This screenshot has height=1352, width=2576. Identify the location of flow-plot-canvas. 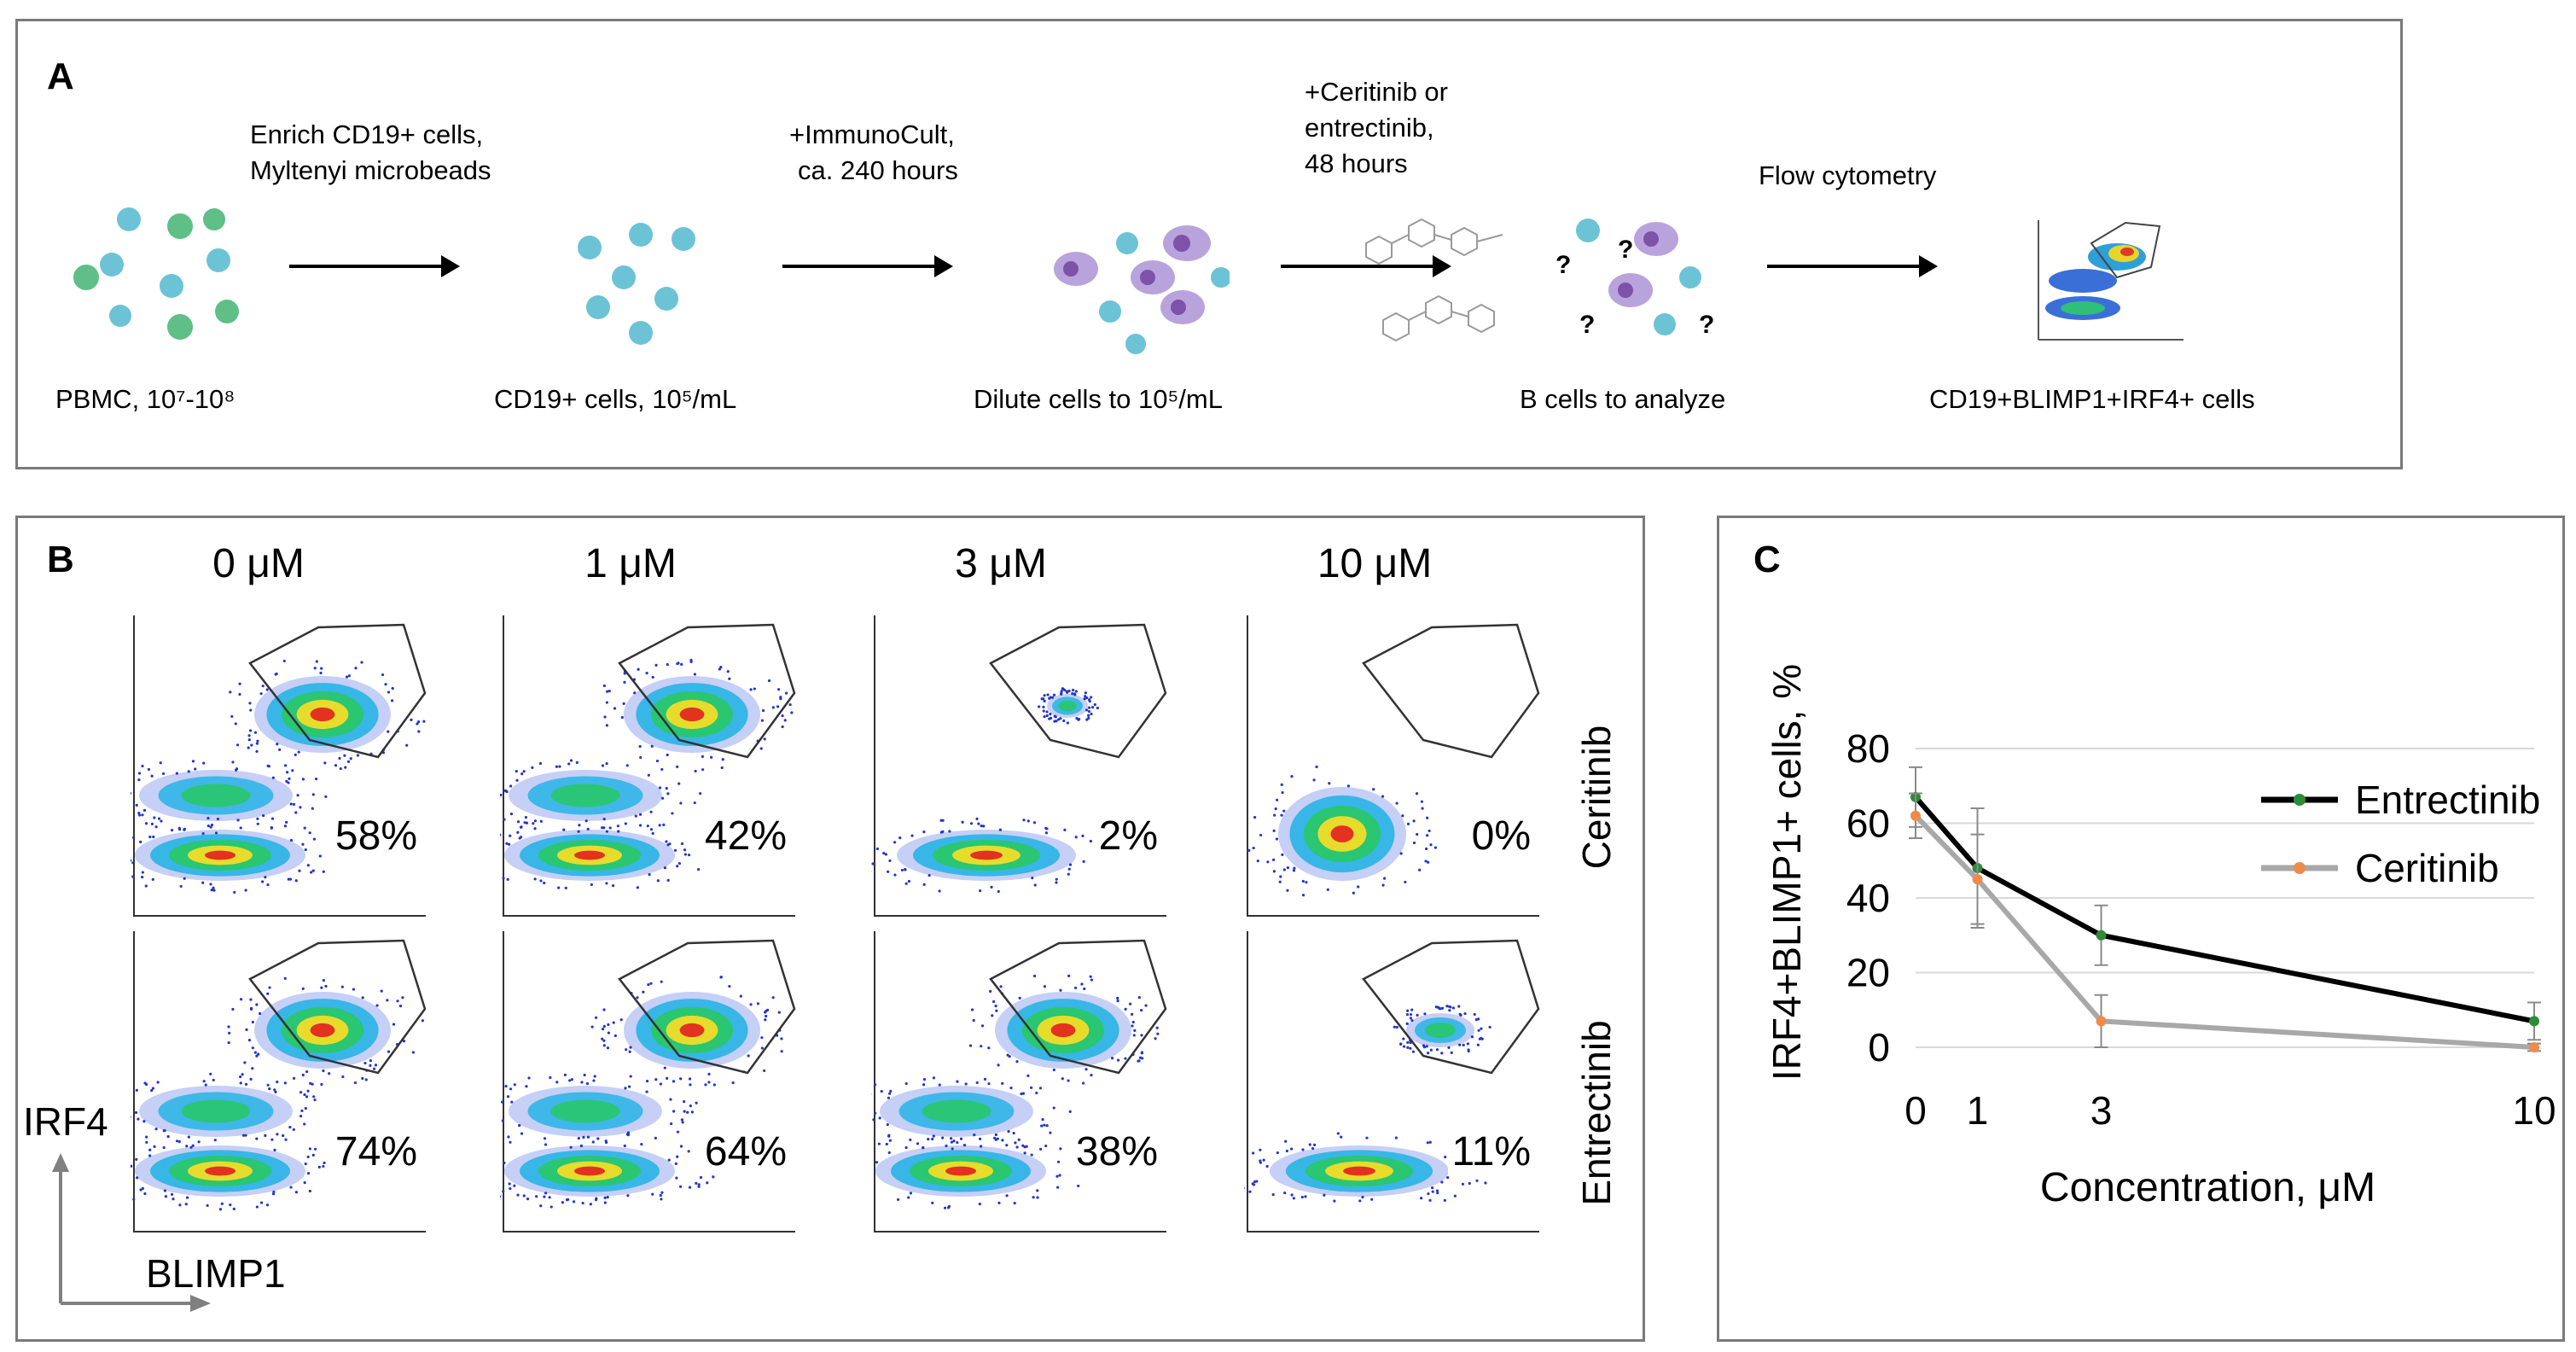
(280, 765).